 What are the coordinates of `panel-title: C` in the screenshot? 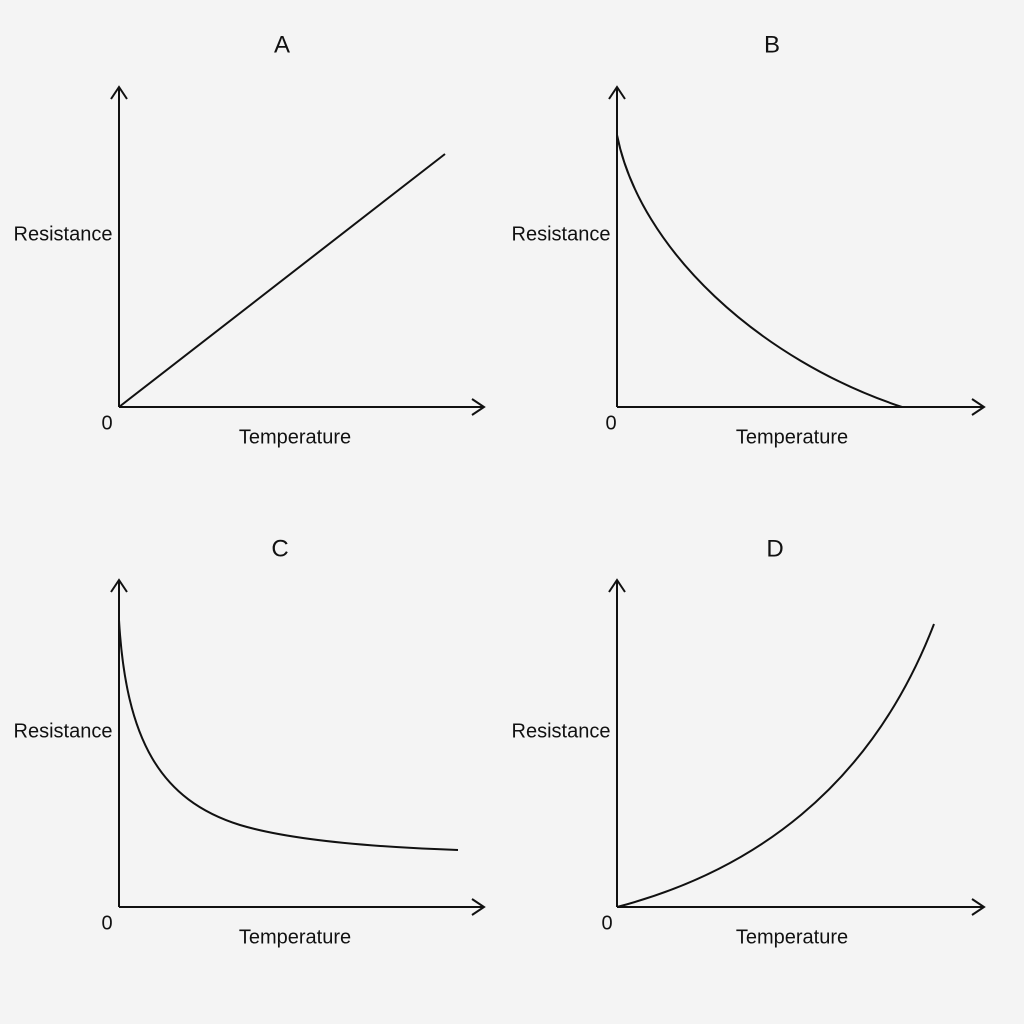 It's located at (279, 548).